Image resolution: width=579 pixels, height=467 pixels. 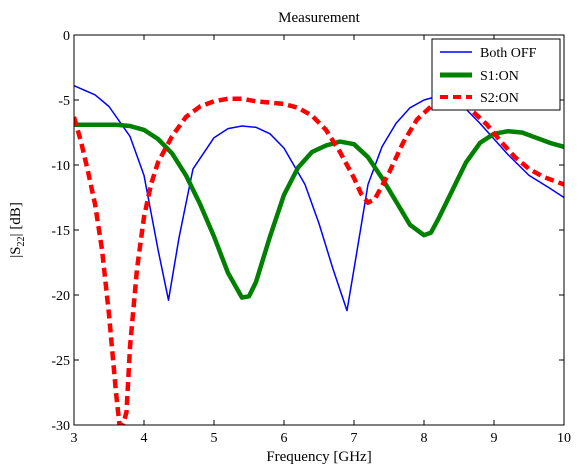 I want to click on y-tick-label: -10, so click(x=60, y=166).